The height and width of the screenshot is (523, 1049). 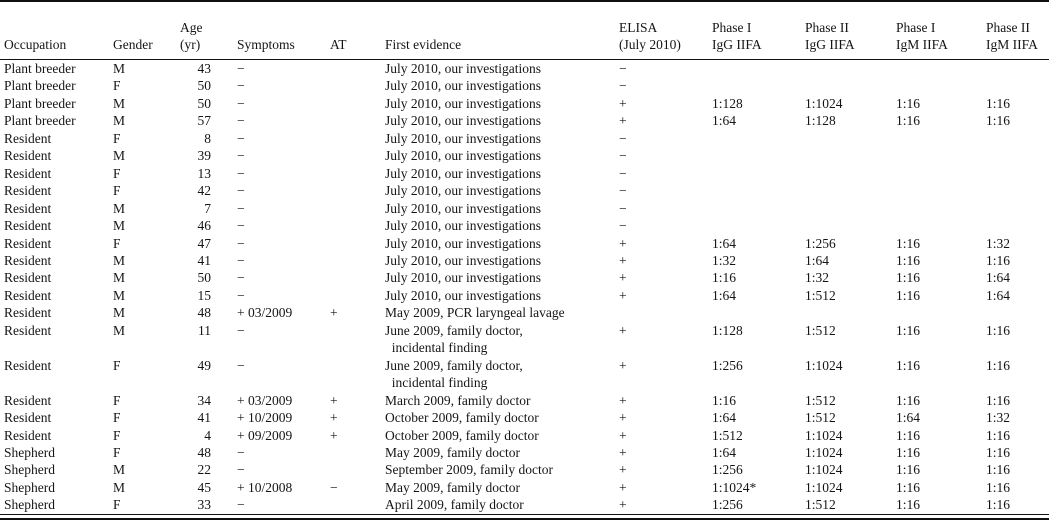 What do you see at coordinates (524, 516) in the screenshot?
I see `bottom-double-rule` at bounding box center [524, 516].